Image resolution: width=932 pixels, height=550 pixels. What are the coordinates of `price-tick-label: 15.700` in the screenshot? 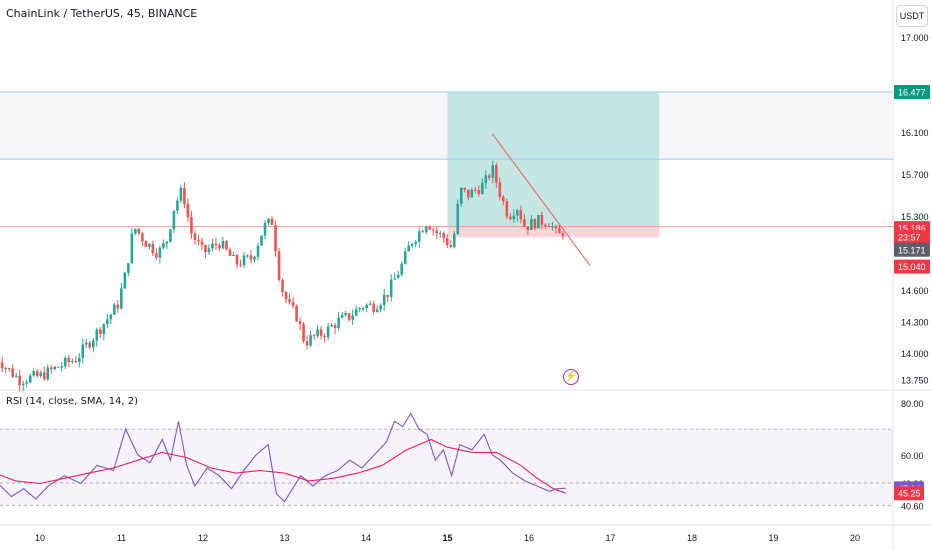 It's located at (915, 175).